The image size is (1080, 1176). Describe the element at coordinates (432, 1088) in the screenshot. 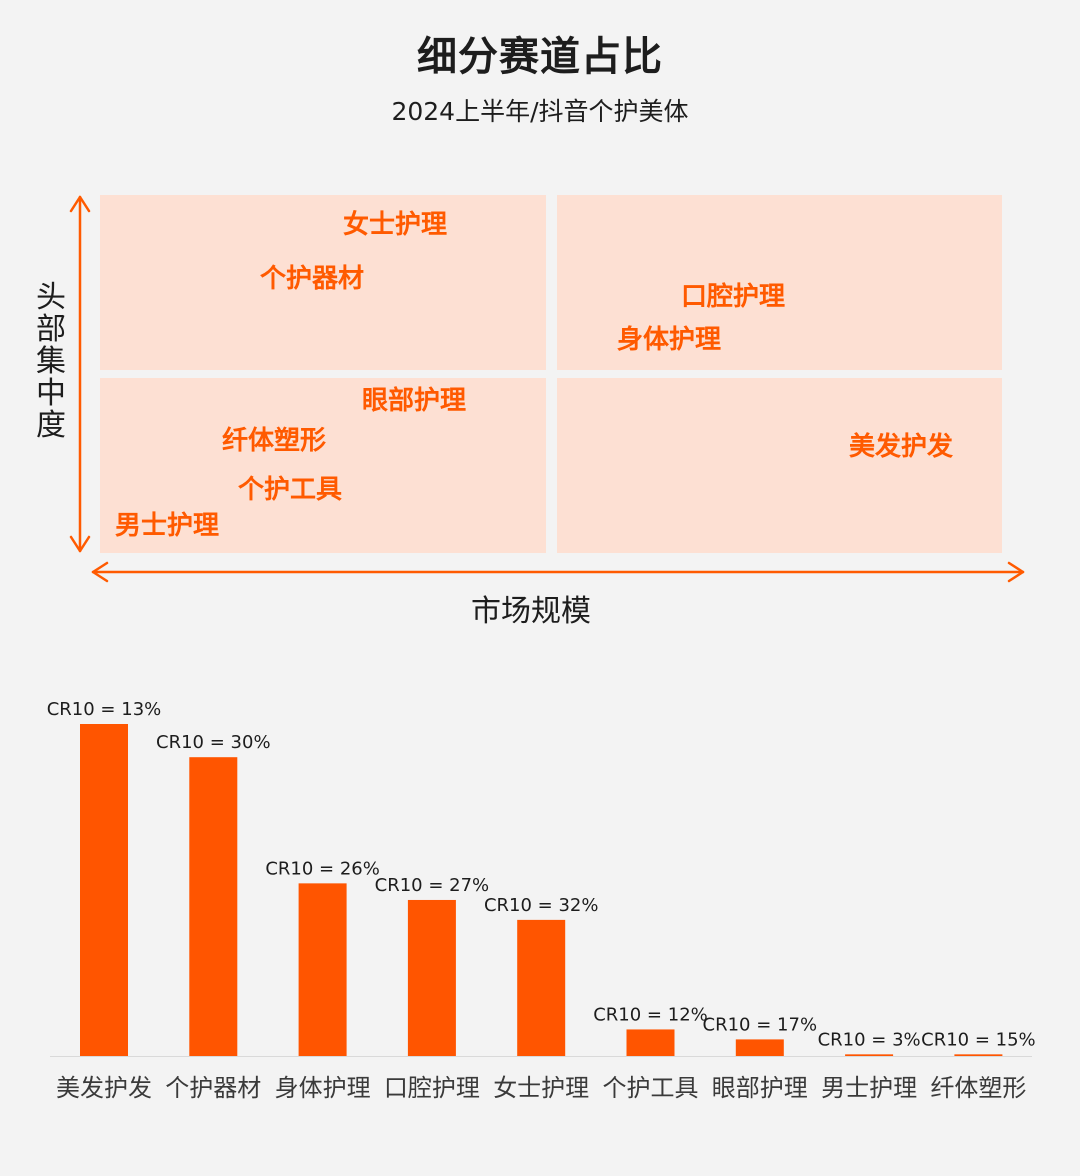

I see `category-label-3: 口腔护理` at that location.